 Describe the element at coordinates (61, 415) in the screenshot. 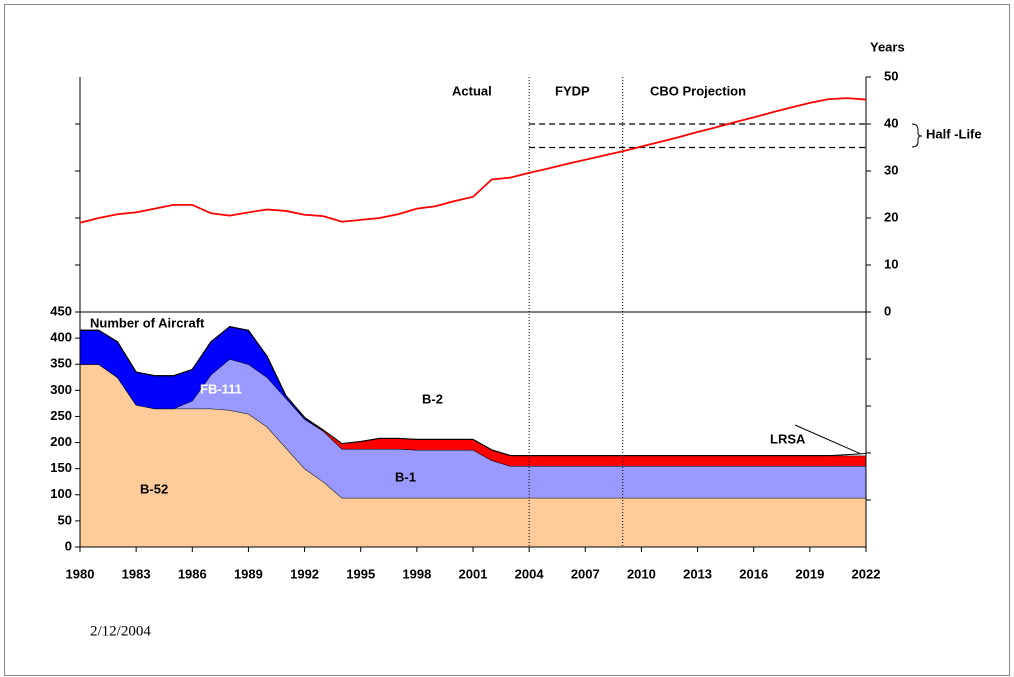

I see `y-tick-label: 250` at that location.